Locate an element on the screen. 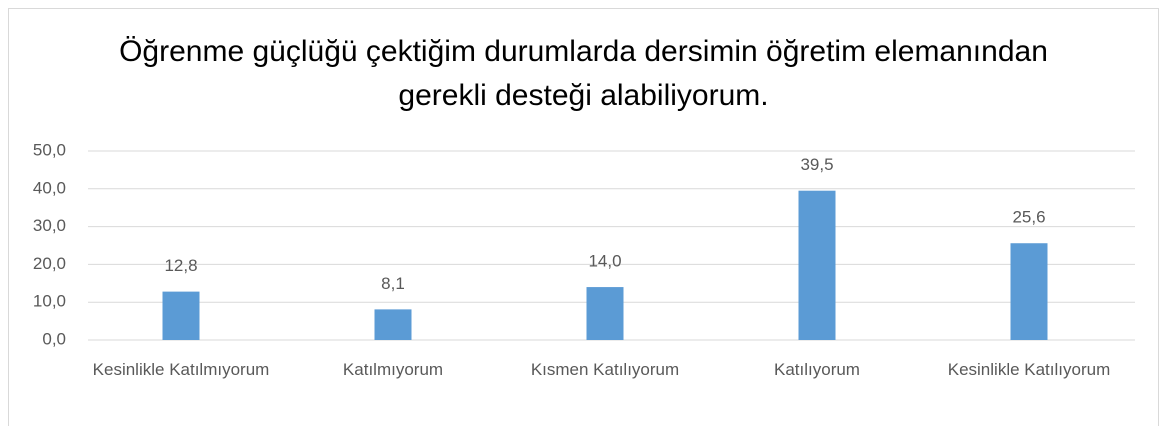  data-label: 14,0 is located at coordinates (604, 261).